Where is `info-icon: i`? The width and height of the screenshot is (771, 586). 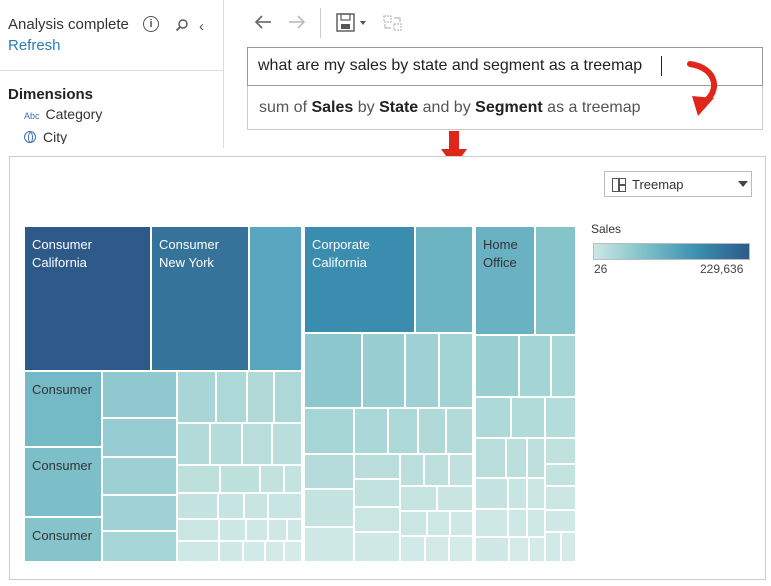
info-icon: i is located at coordinates (151, 24).